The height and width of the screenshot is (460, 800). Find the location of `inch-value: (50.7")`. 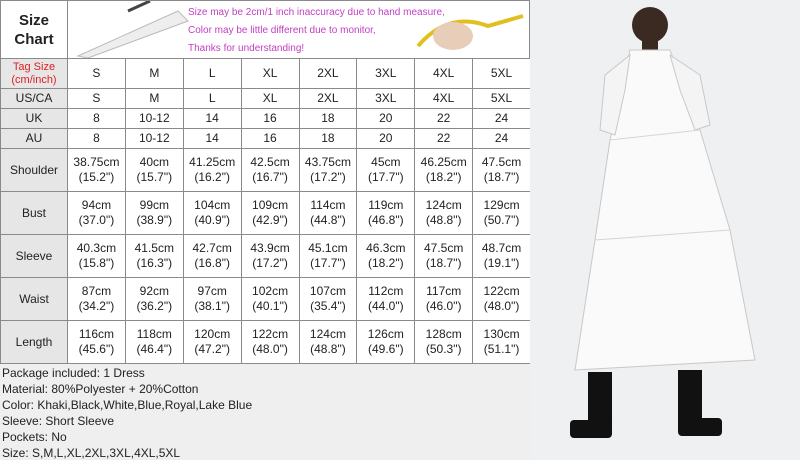

inch-value: (50.7") is located at coordinates (501, 220).